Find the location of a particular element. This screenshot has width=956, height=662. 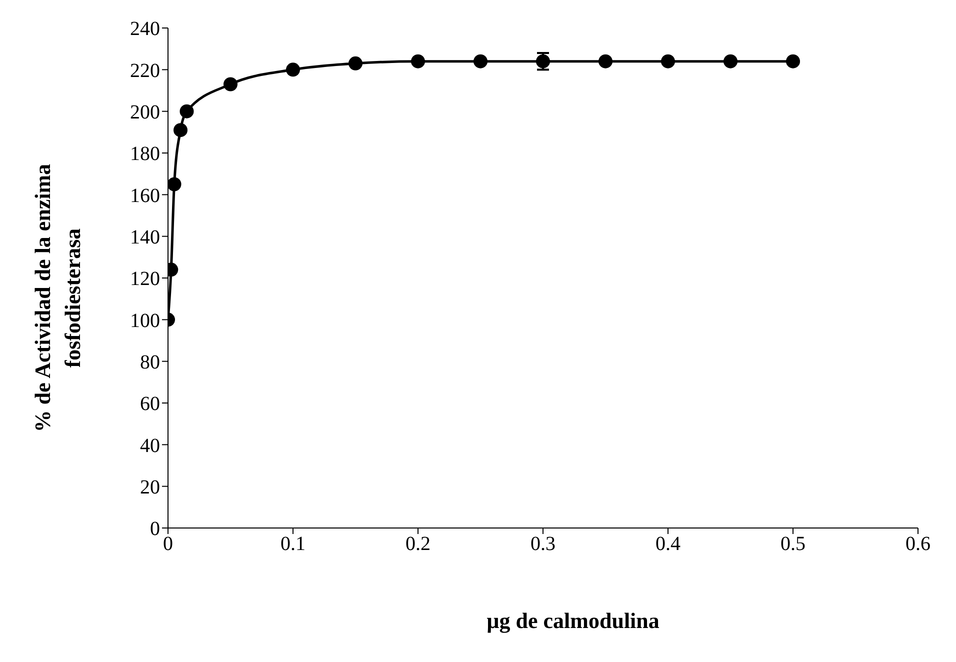

y-tick-label: 100 is located at coordinates (145, 321).